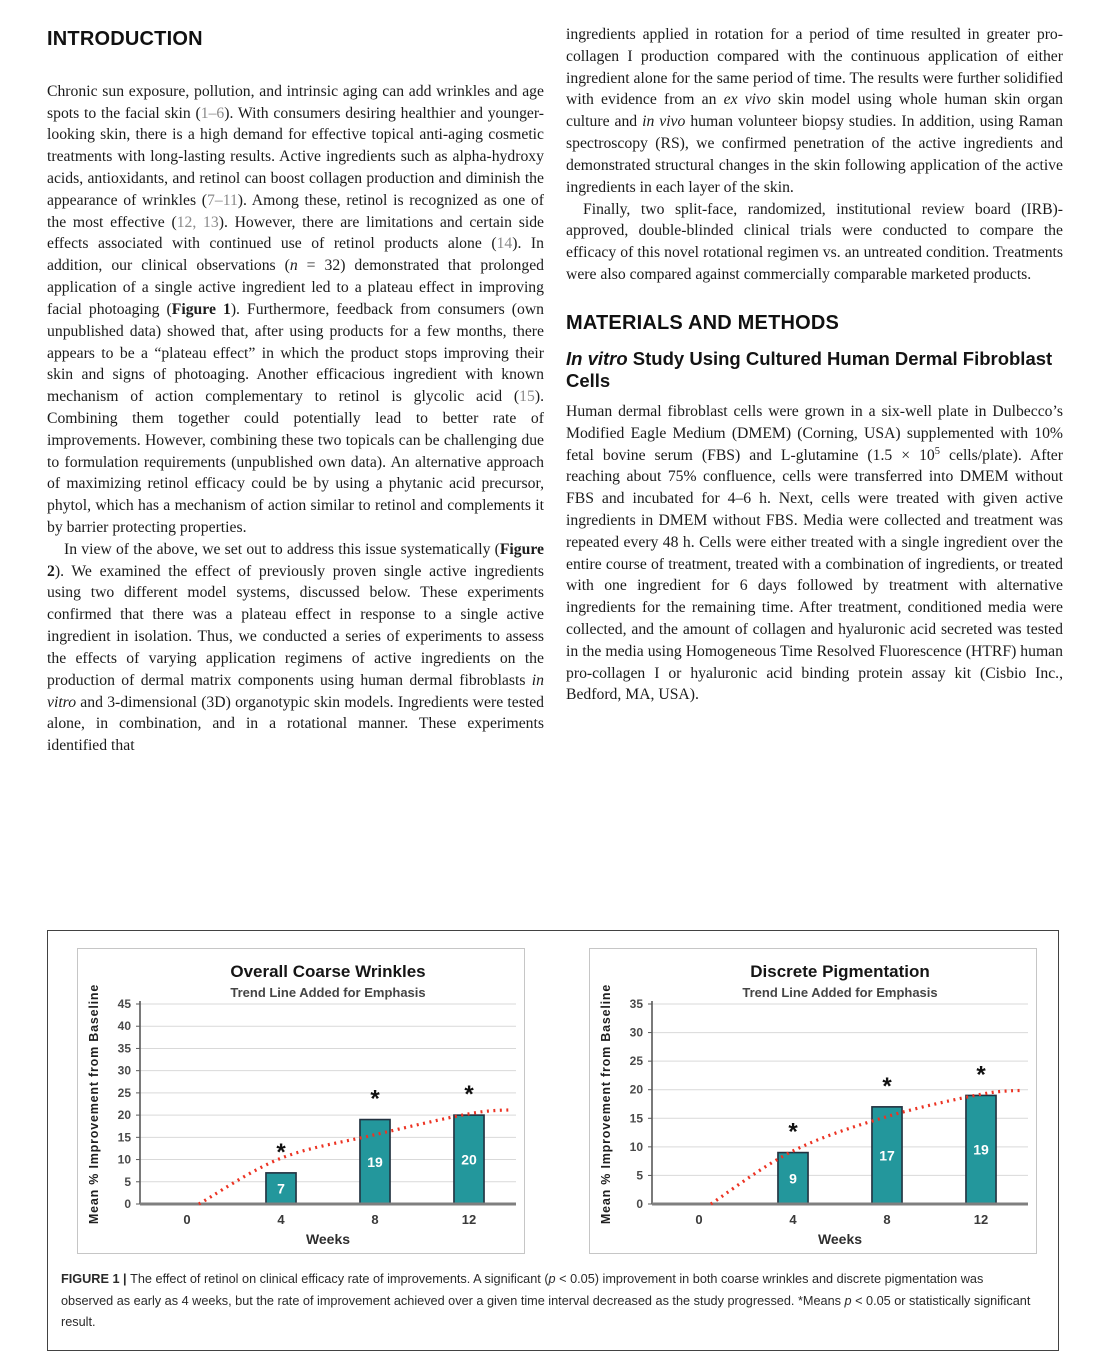 The height and width of the screenshot is (1361, 1100). I want to click on bar-value-label: 9, so click(793, 1178).